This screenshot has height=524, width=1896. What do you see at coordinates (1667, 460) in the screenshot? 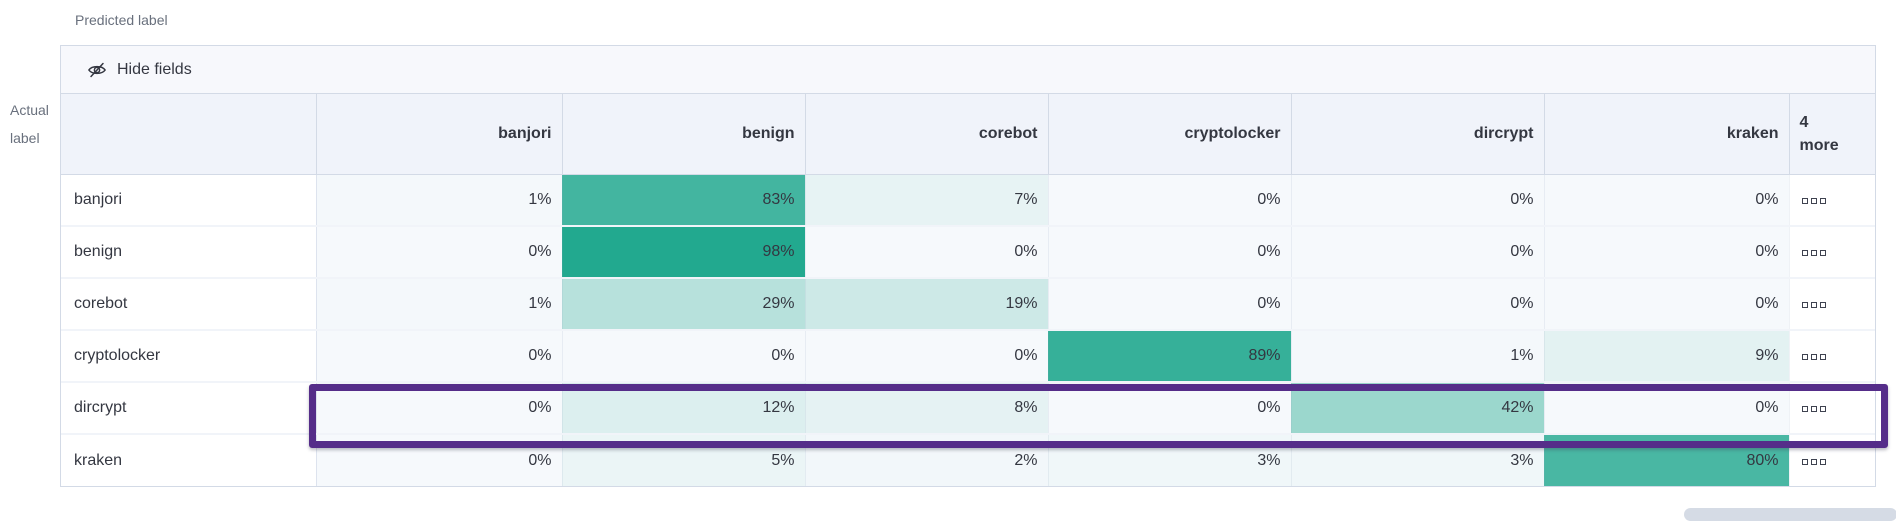
I see `cell-kraken-kraken: 80%` at bounding box center [1667, 460].